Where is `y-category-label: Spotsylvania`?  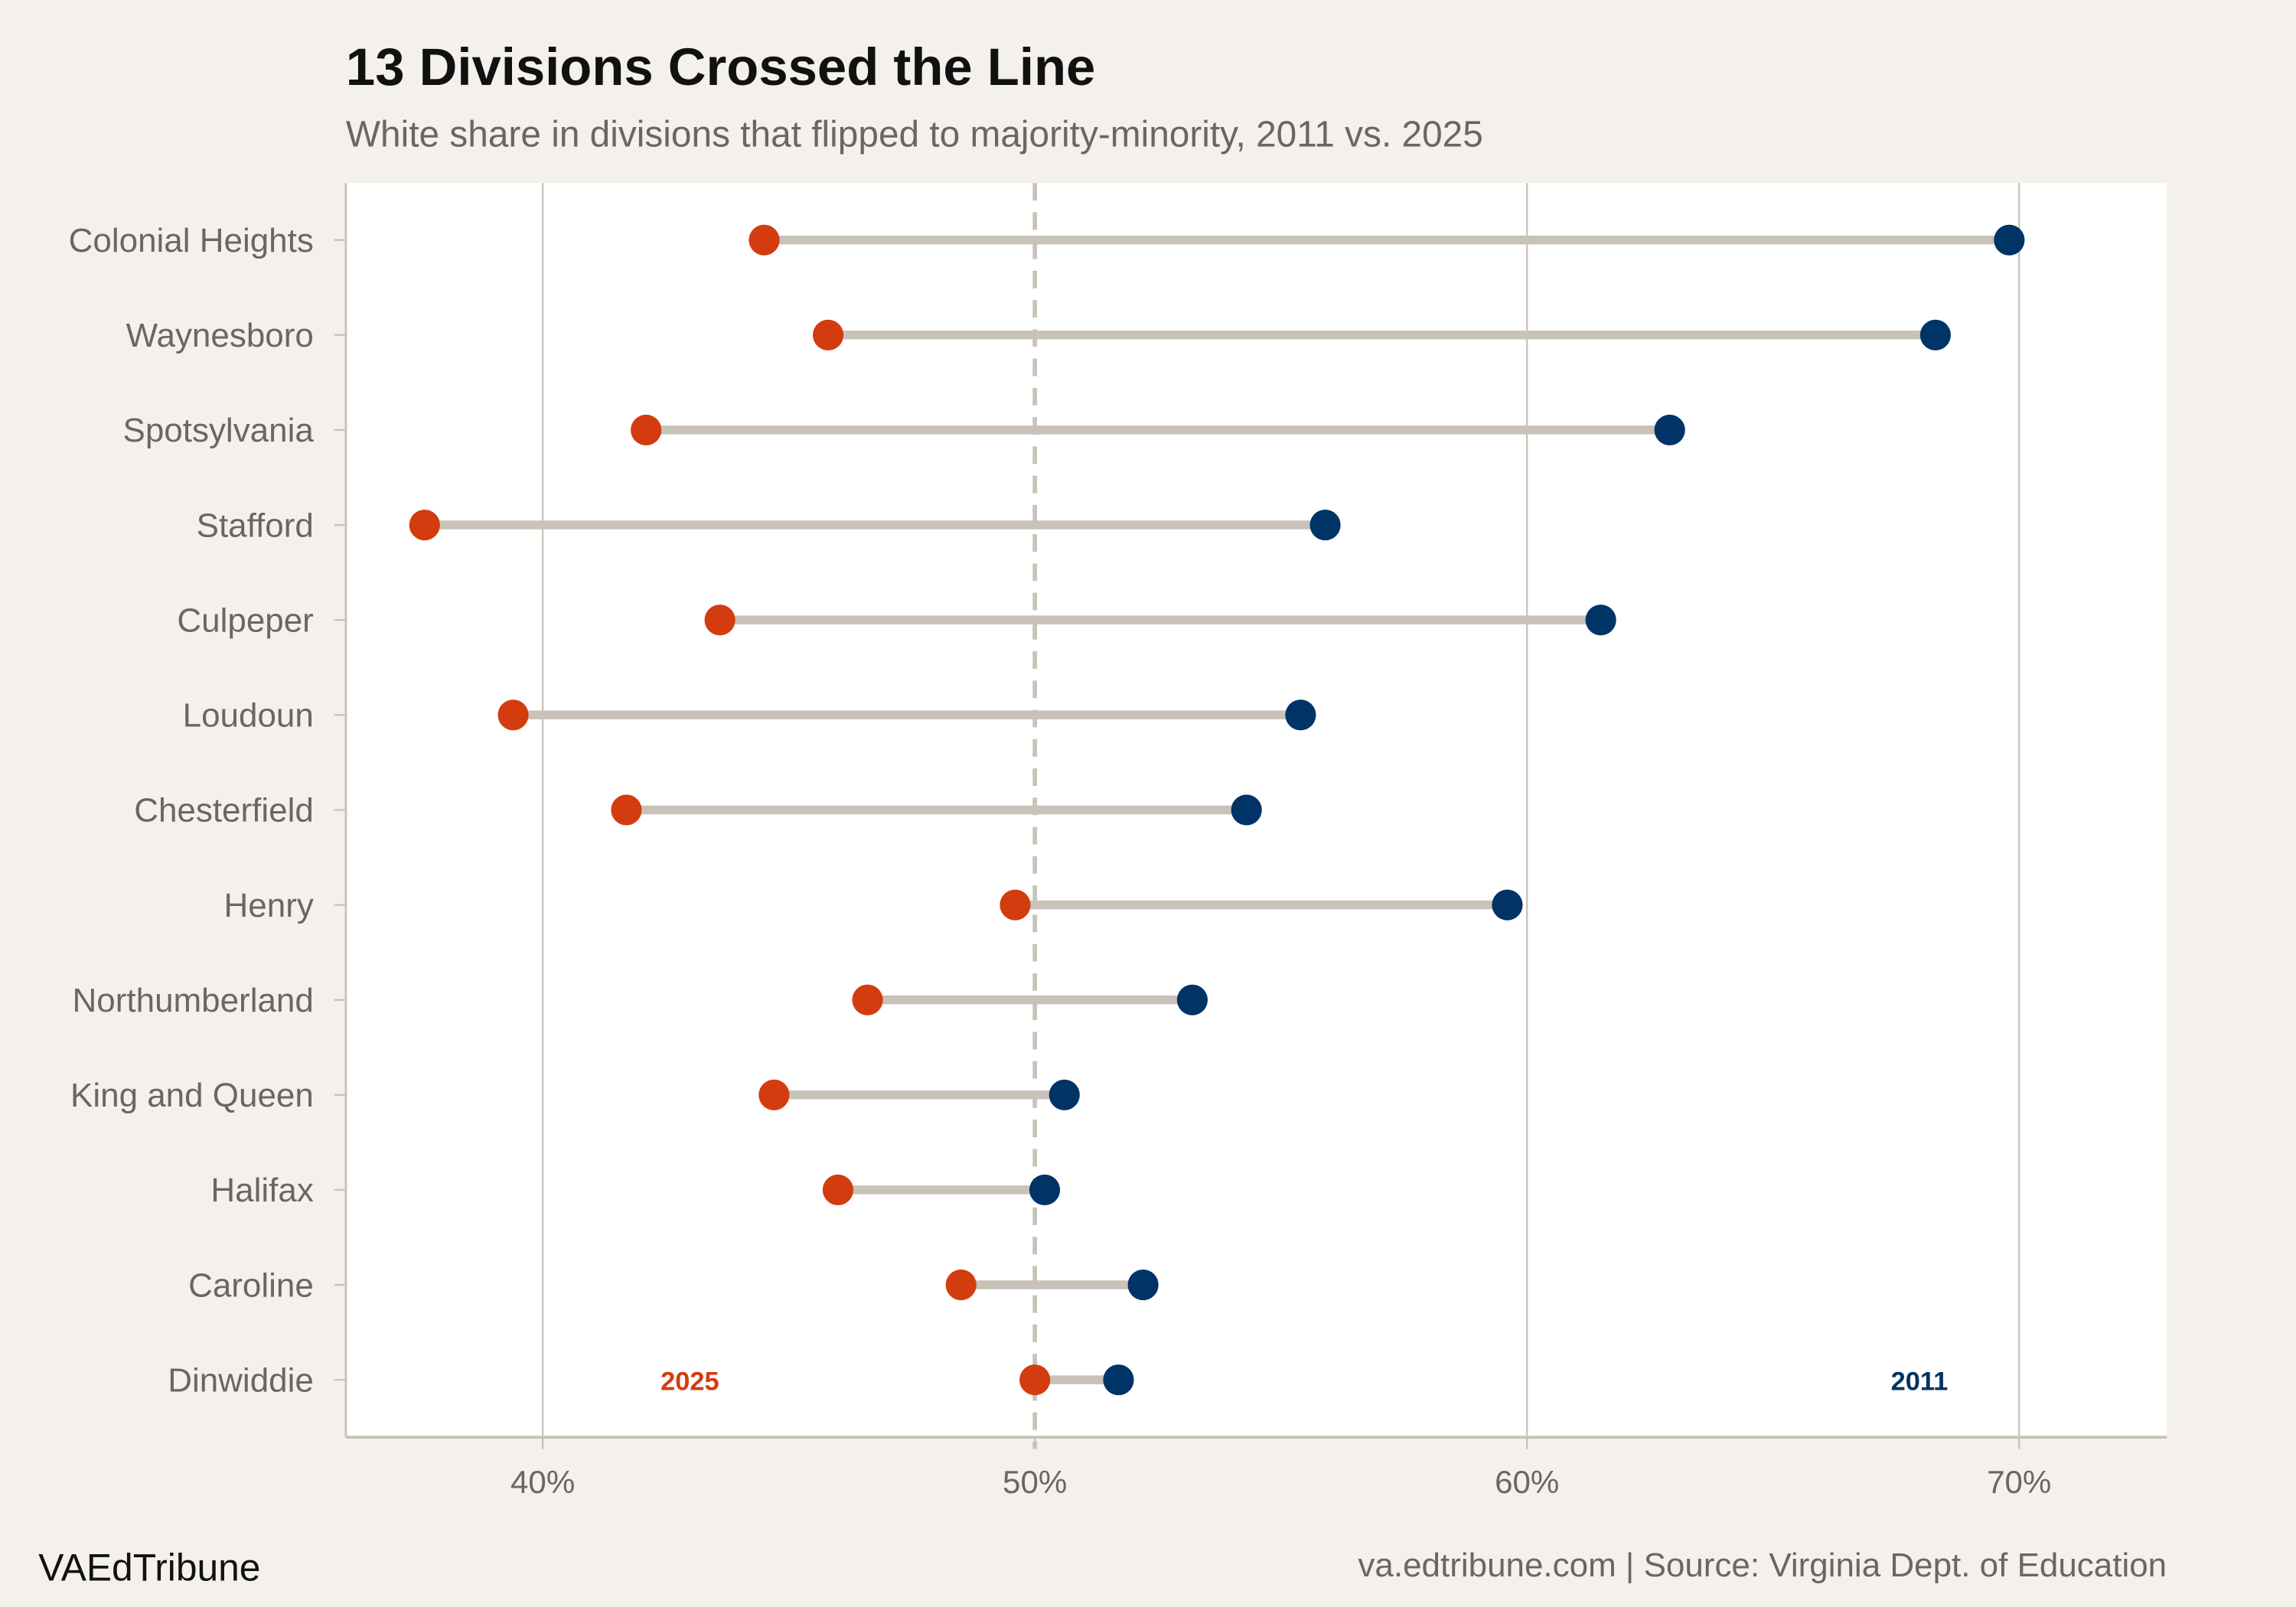
y-category-label: Spotsylvania is located at coordinates (219, 430).